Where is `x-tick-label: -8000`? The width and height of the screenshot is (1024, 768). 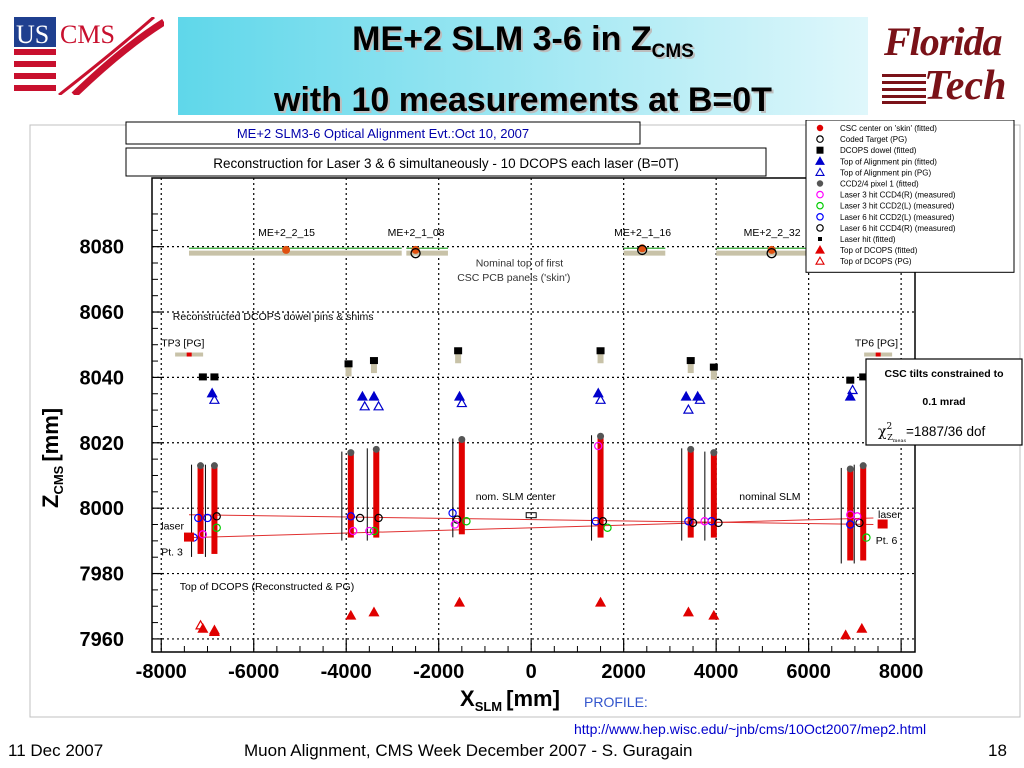 x-tick-label: -8000 is located at coordinates (161, 672).